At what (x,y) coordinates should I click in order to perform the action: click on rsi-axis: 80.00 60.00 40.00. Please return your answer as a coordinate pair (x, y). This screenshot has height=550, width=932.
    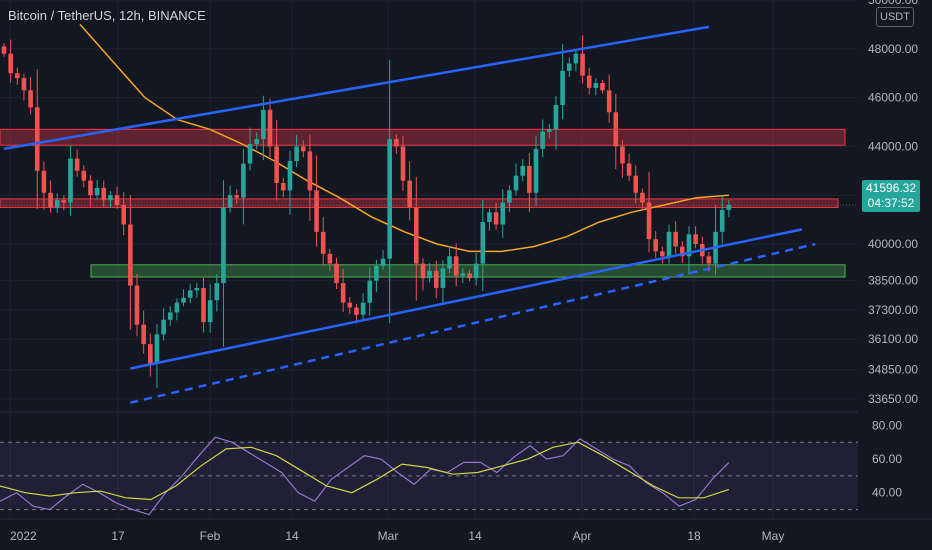
    Looking at the image, I should click on (887, 458).